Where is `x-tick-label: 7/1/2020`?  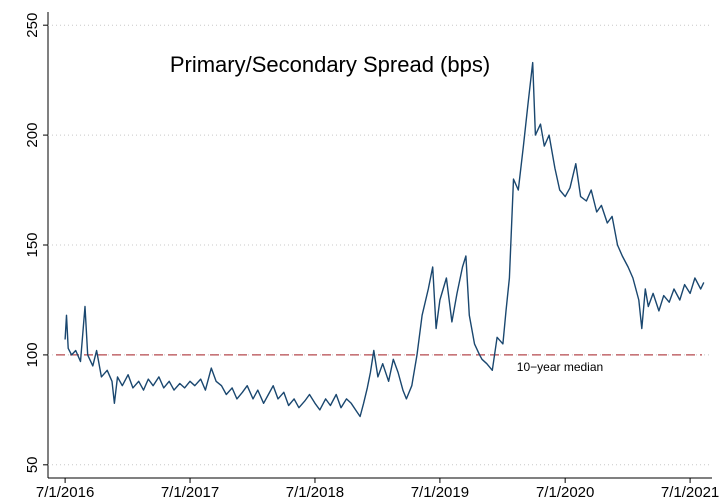 x-tick-label: 7/1/2020 is located at coordinates (565, 492).